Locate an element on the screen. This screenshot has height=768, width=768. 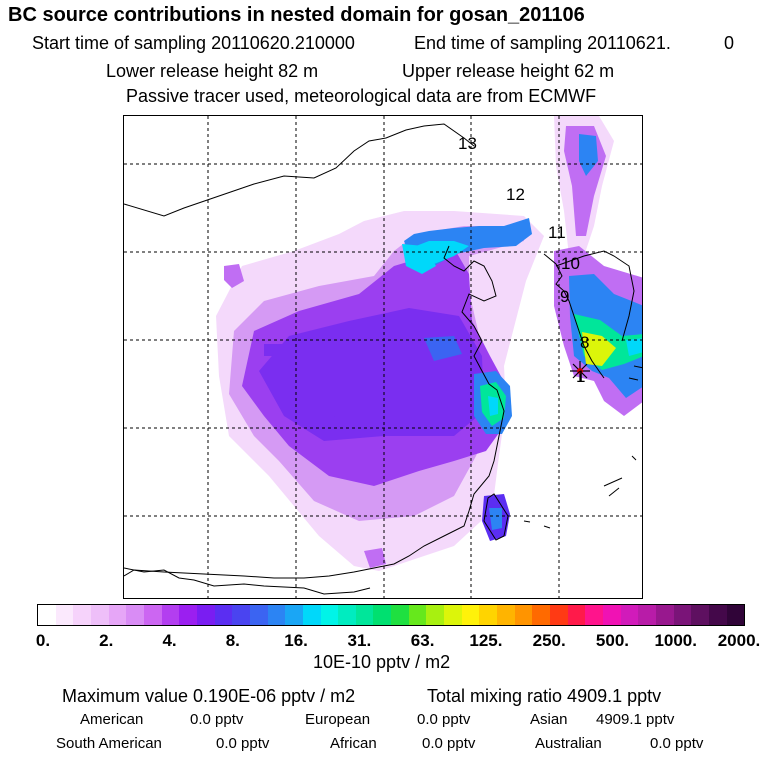
region-value-american: 0.0 pptv is located at coordinates (217, 719).